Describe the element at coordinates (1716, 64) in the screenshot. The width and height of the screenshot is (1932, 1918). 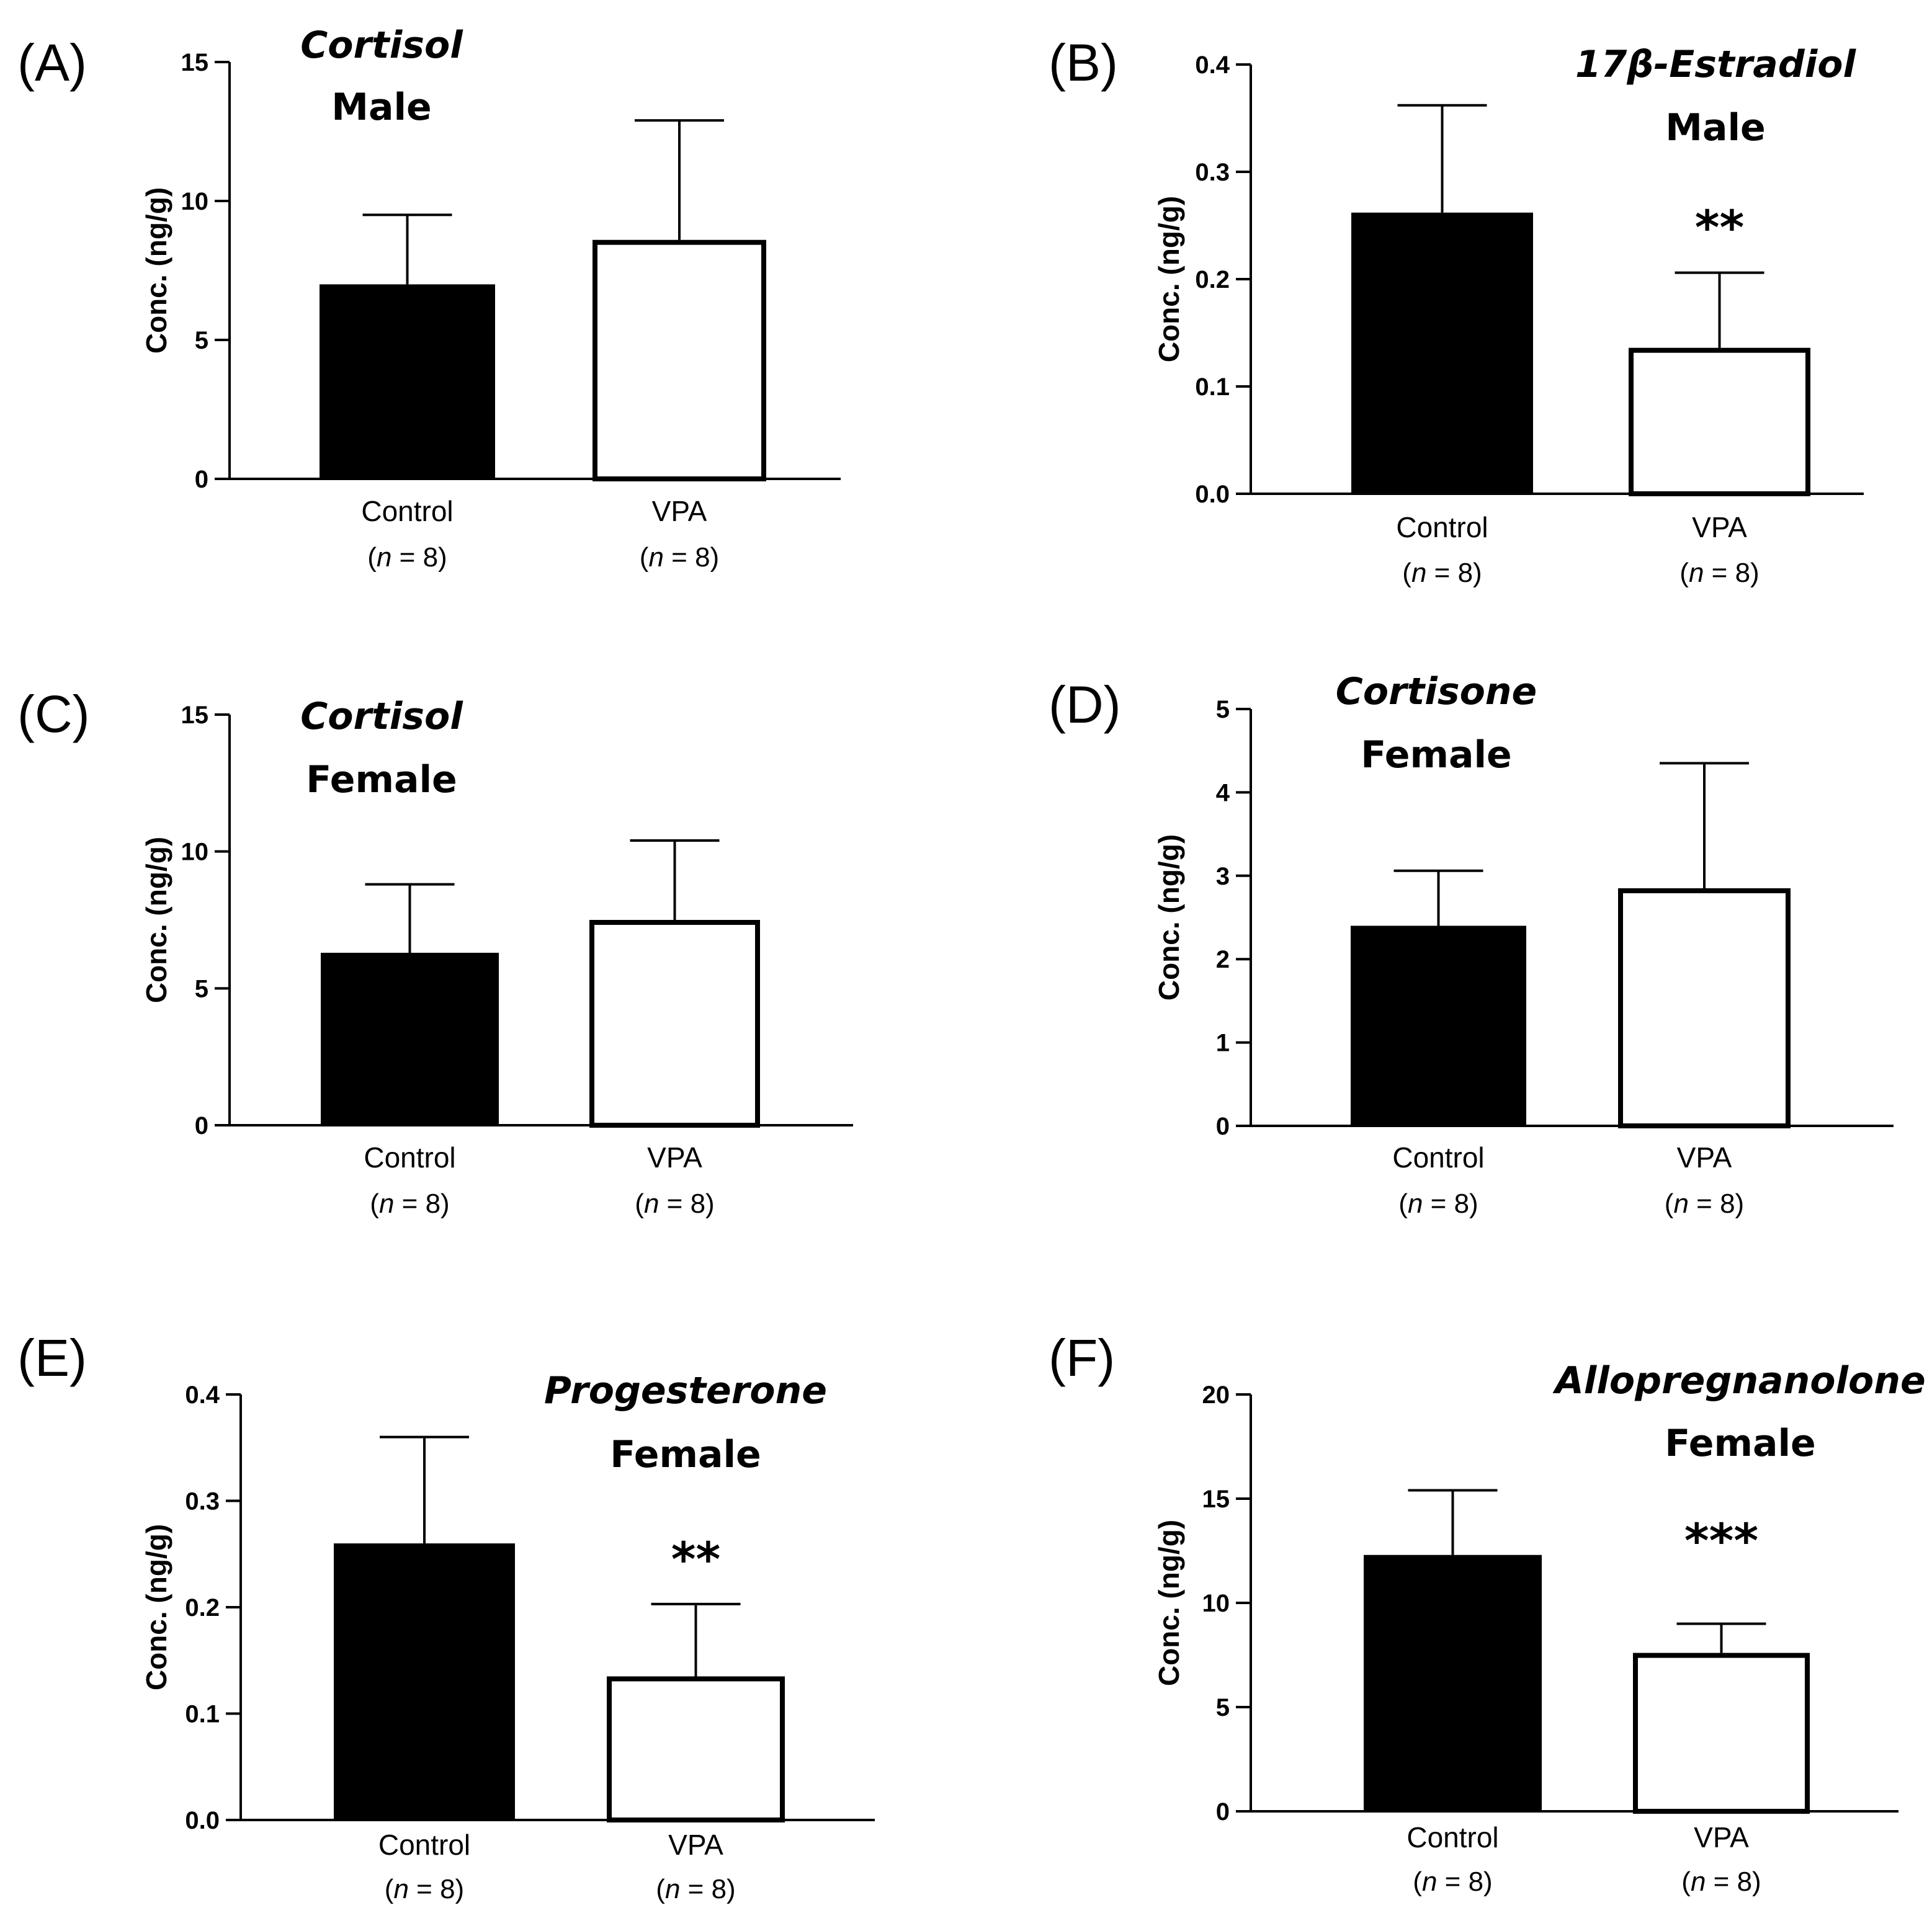
I see `chart-title: 17β-Estradiol` at that location.